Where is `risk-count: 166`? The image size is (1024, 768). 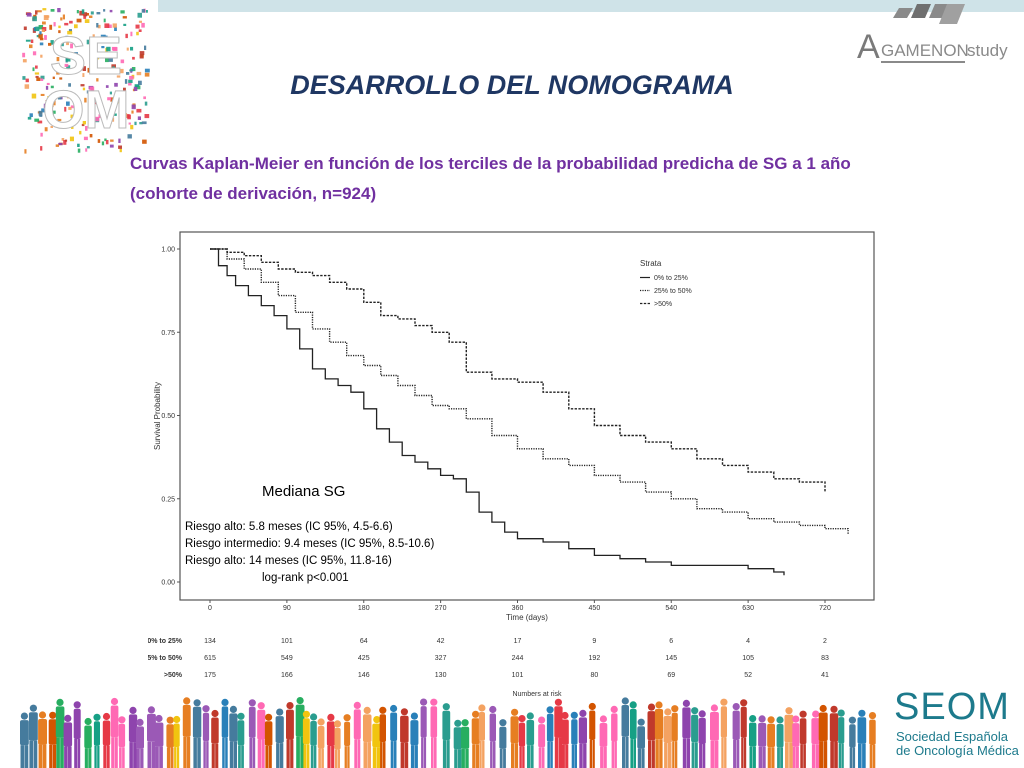
risk-count: 166 is located at coordinates (287, 675).